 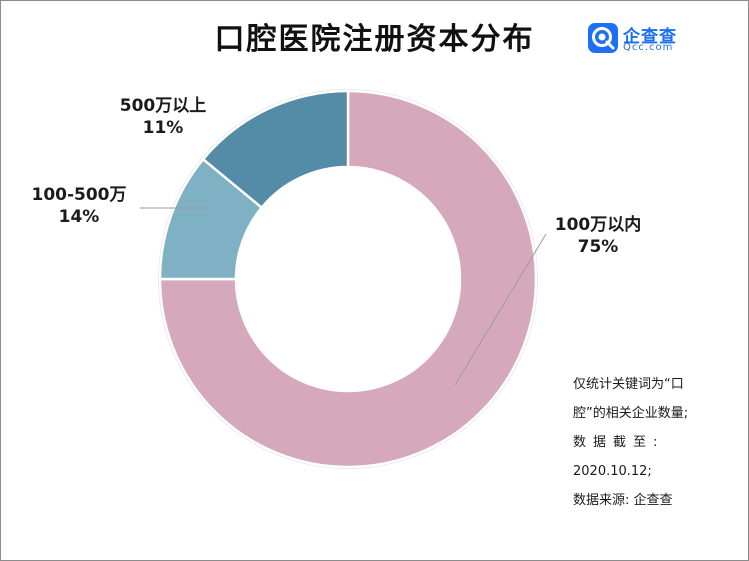 What do you see at coordinates (598, 225) in the screenshot?
I see `label-under-100w-name: 100万以内` at bounding box center [598, 225].